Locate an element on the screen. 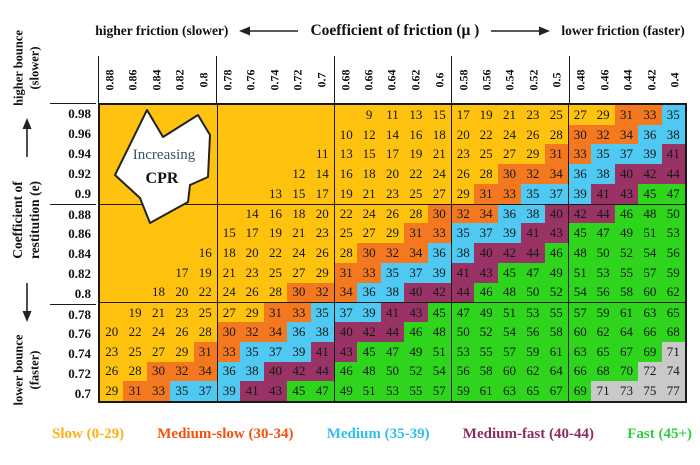 The image size is (700, 465). row-label: 0.9 is located at coordinates (82, 193).